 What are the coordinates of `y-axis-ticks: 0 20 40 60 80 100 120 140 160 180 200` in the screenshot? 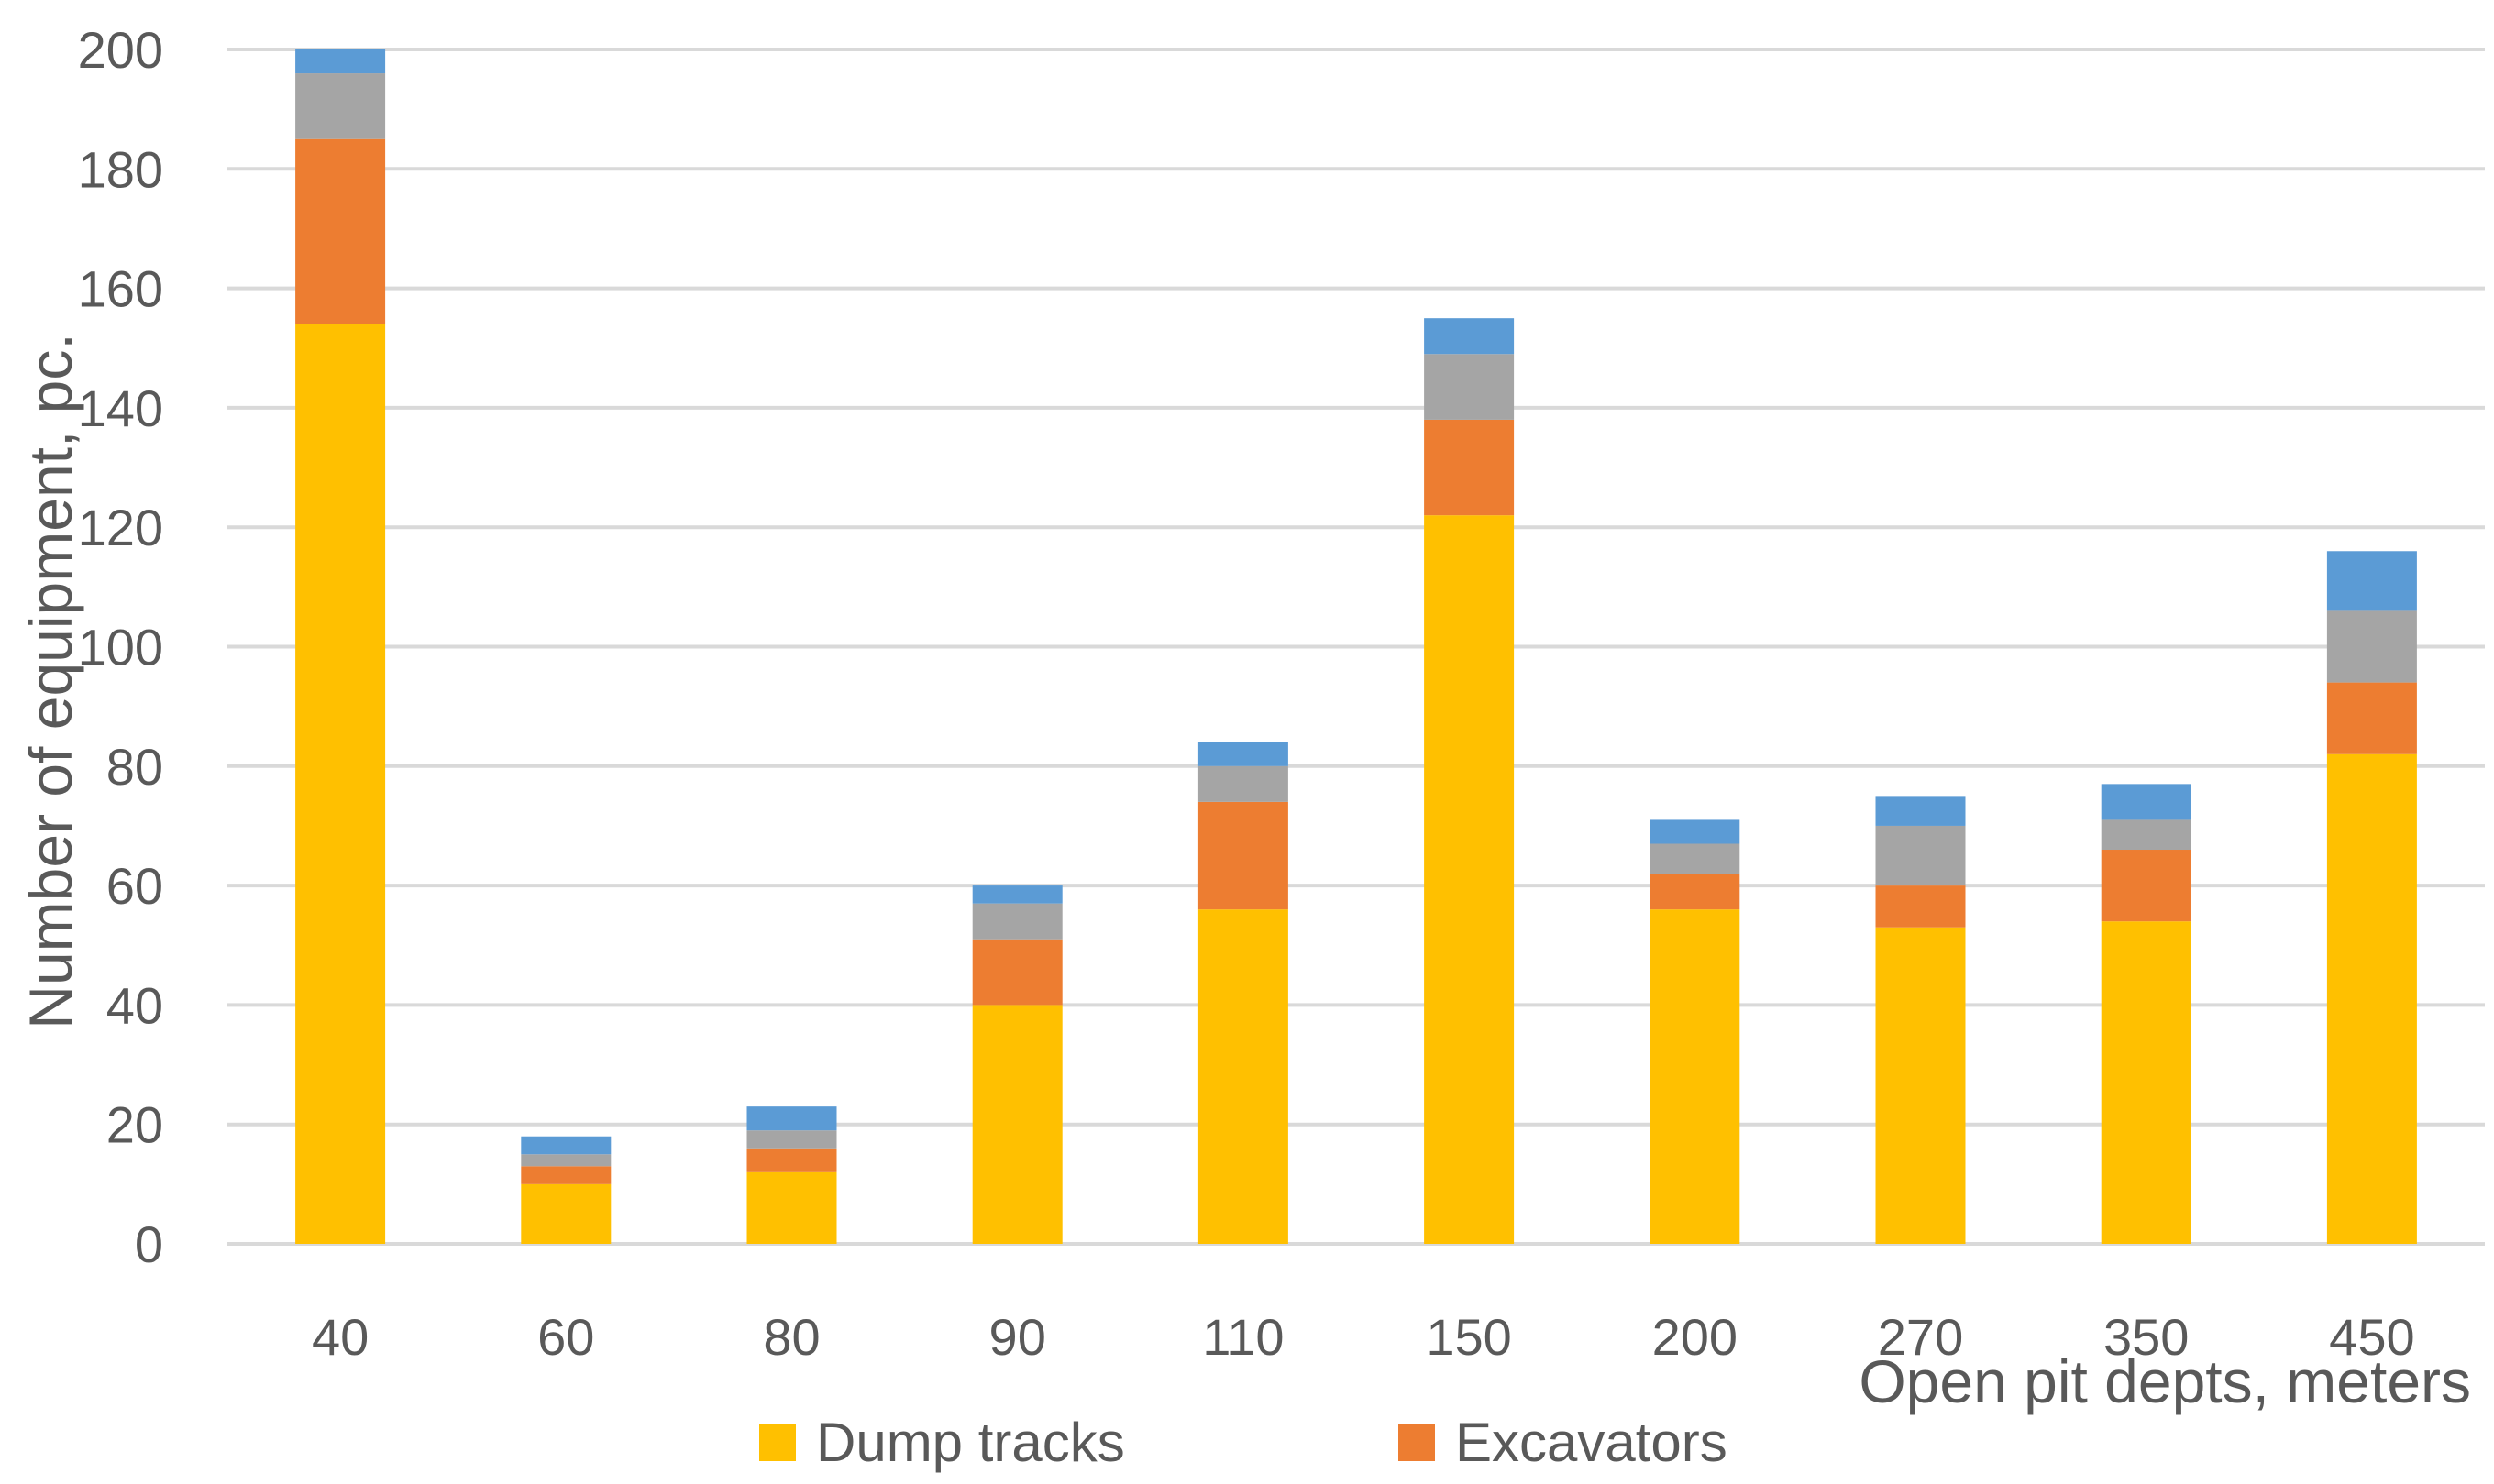 It's located at (120, 647).